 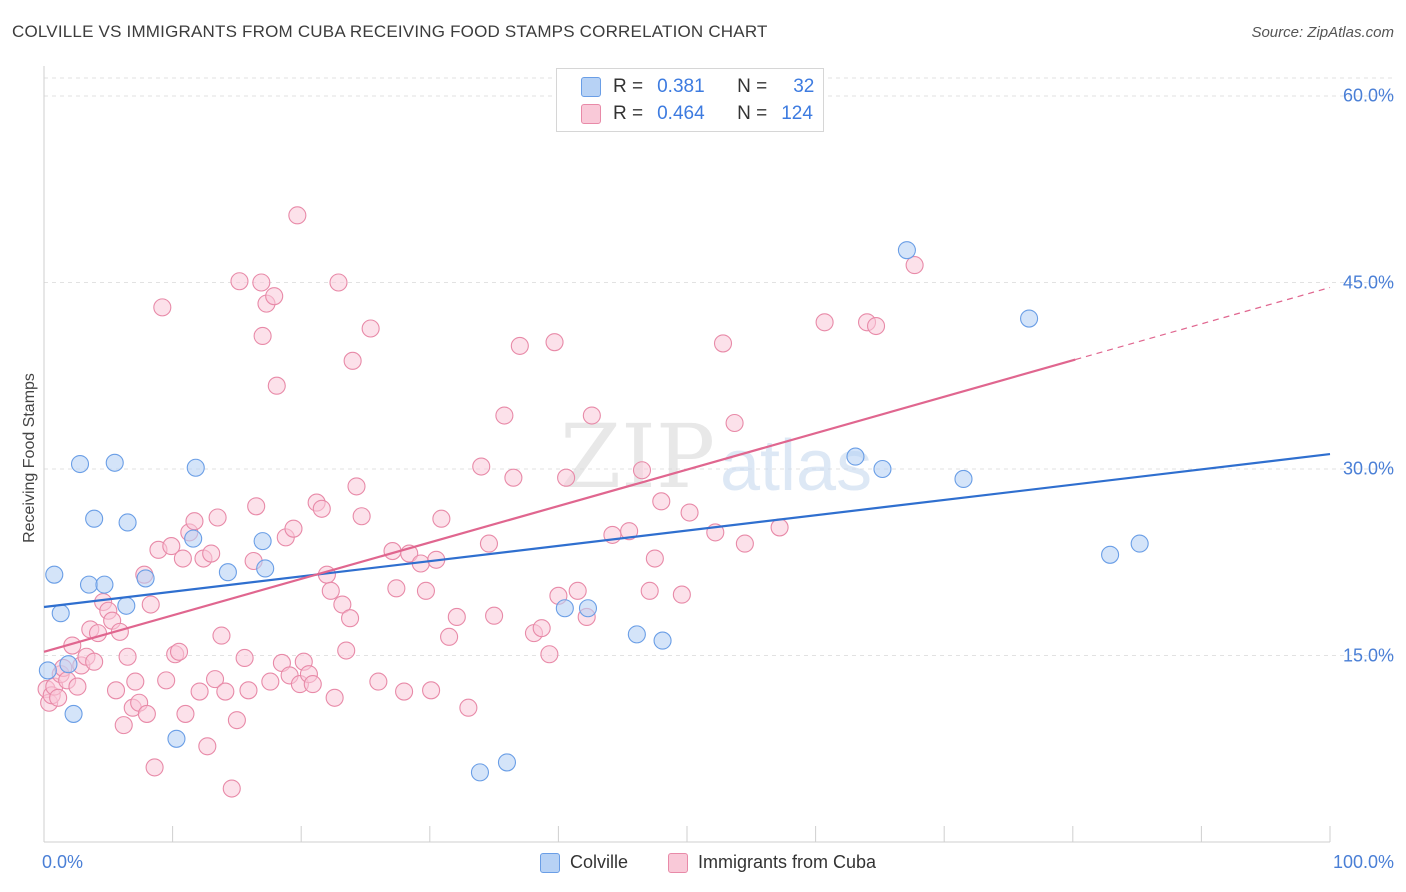 What do you see at coordinates (1322, 32) in the screenshot?
I see `source-label: Source: ZipAtlas.com` at bounding box center [1322, 32].